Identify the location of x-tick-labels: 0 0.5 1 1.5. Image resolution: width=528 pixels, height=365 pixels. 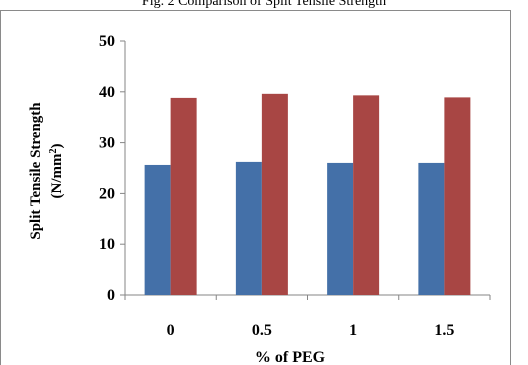
(311, 330).